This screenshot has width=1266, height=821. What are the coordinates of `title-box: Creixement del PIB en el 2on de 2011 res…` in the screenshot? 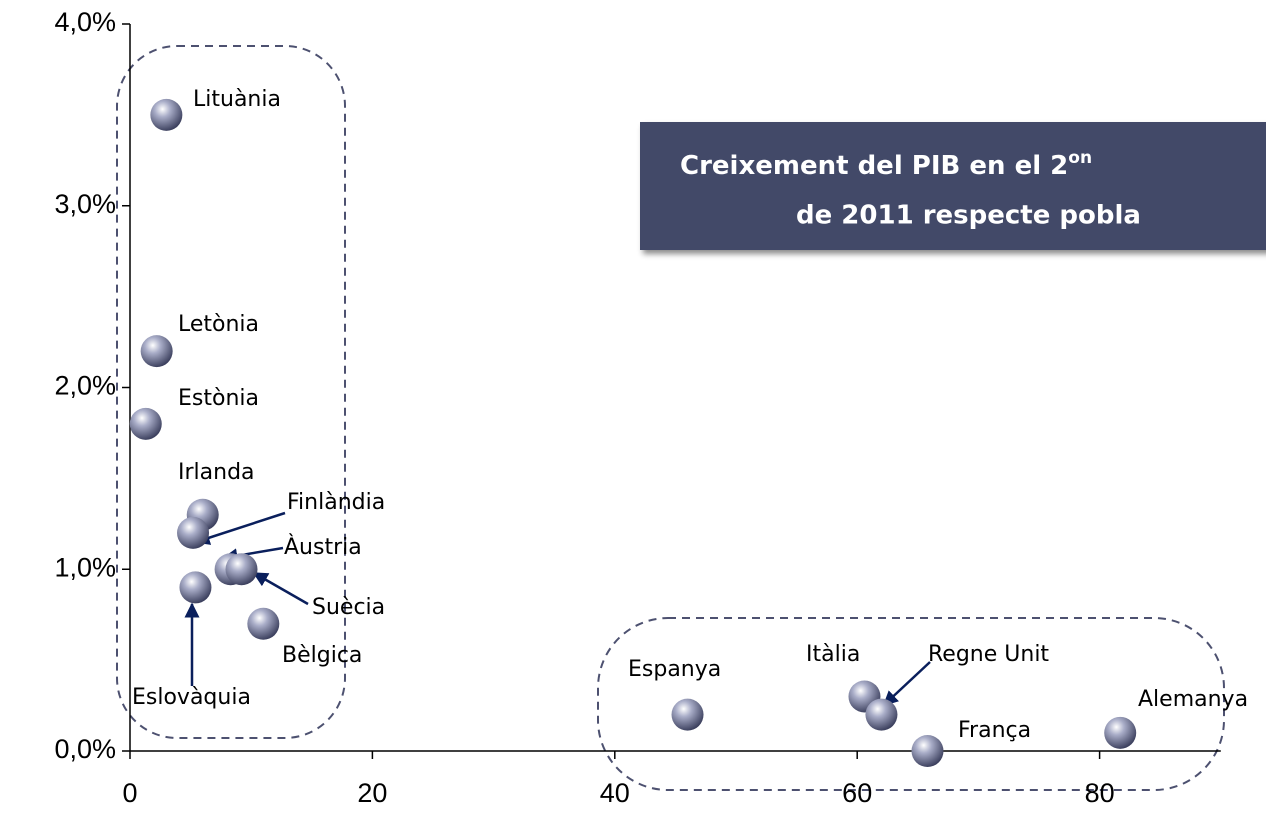 It's located at (953, 186).